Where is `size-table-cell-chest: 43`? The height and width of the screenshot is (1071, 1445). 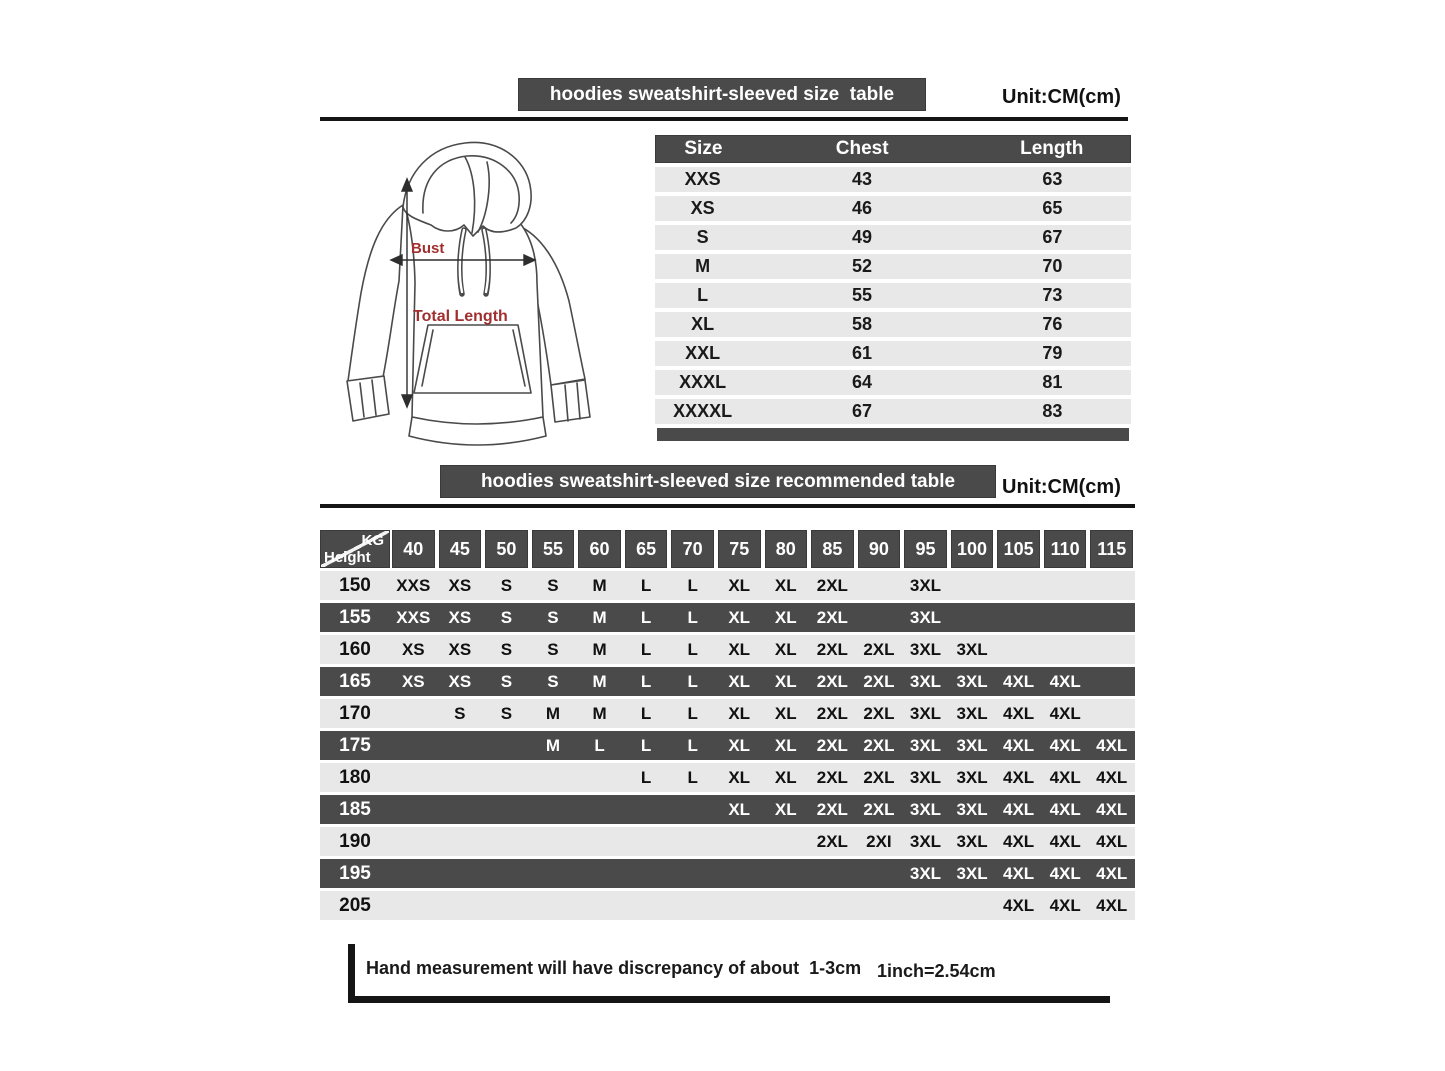
size-table-cell-chest: 43 is located at coordinates (862, 179).